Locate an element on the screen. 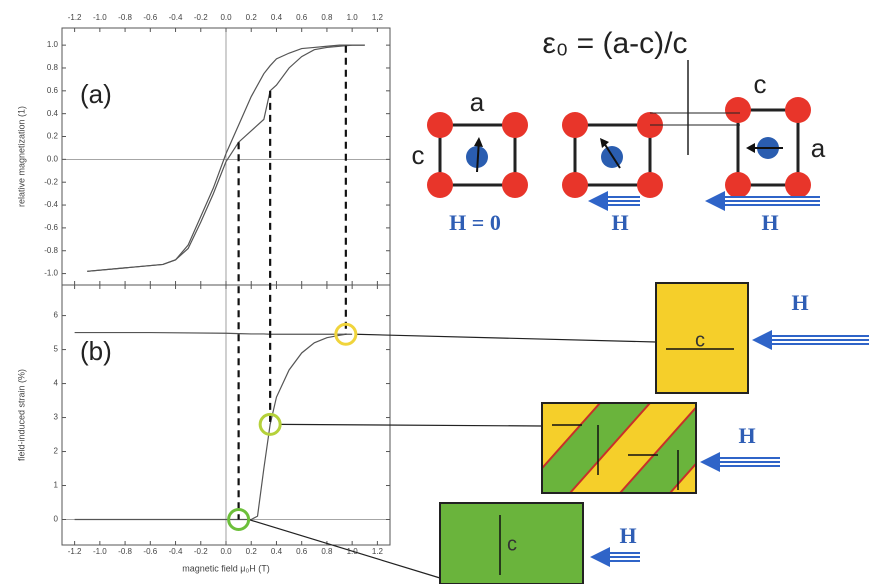  y-tick-label: 0.2 is located at coordinates (53, 136).